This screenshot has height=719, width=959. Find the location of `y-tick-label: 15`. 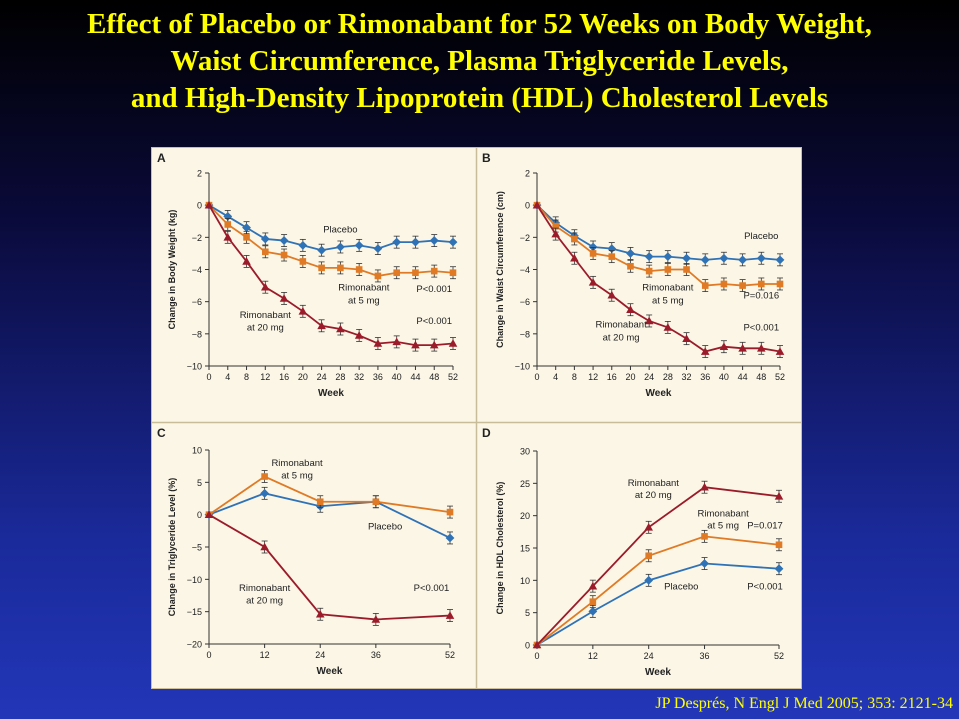

y-tick-label: 15 is located at coordinates (525, 549).